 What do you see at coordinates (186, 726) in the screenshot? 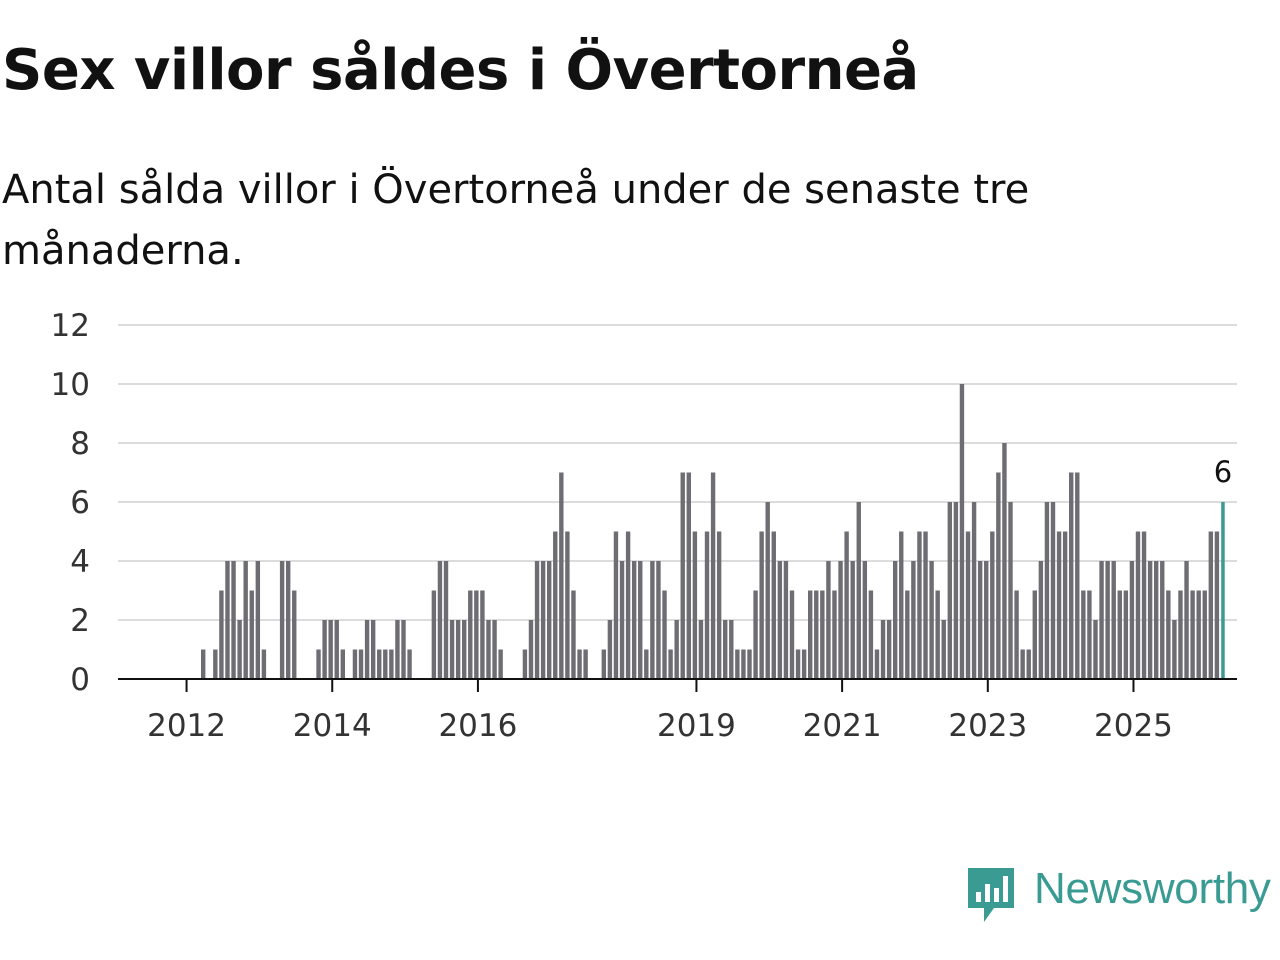
I see `x-tick-label: 2012` at bounding box center [186, 726].